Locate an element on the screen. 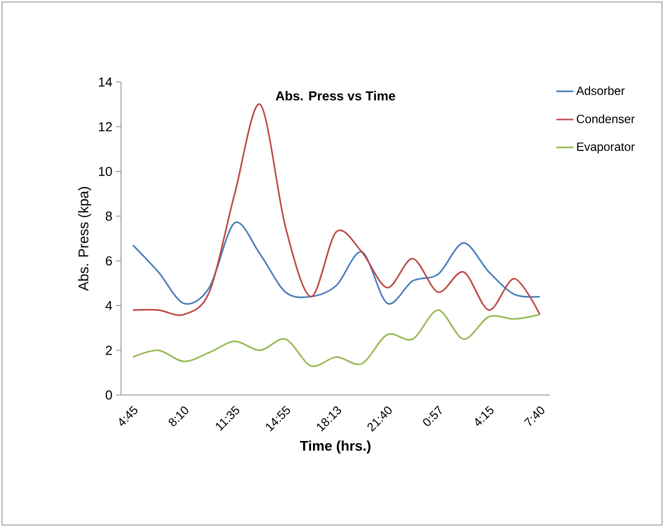  y-tick-label: 10 is located at coordinates (105, 171).